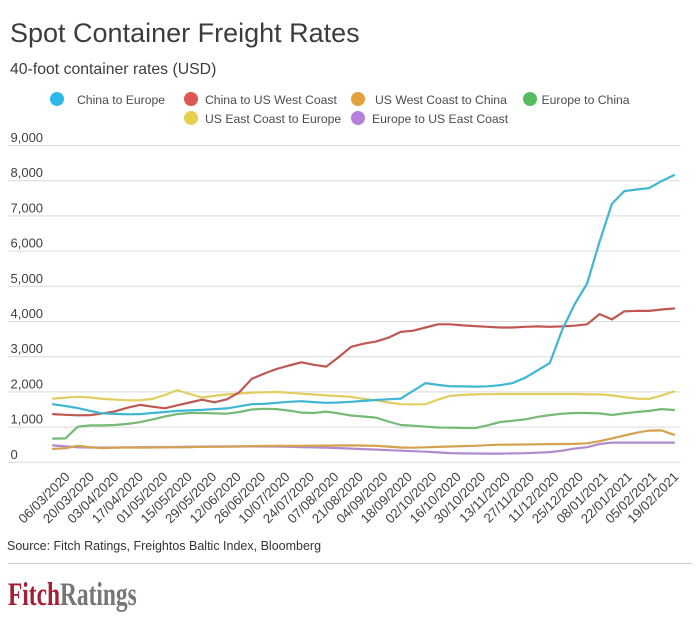  Describe the element at coordinates (14, 454) in the screenshot. I see `svg-text: 0` at that location.